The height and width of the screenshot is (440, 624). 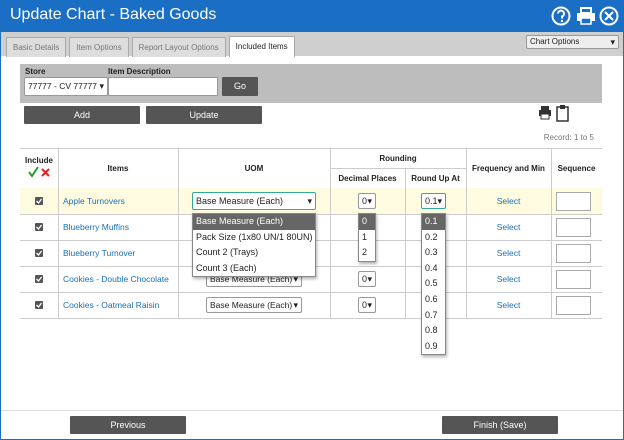 I want to click on record-count: Record: 1 to 5, so click(x=568, y=137).